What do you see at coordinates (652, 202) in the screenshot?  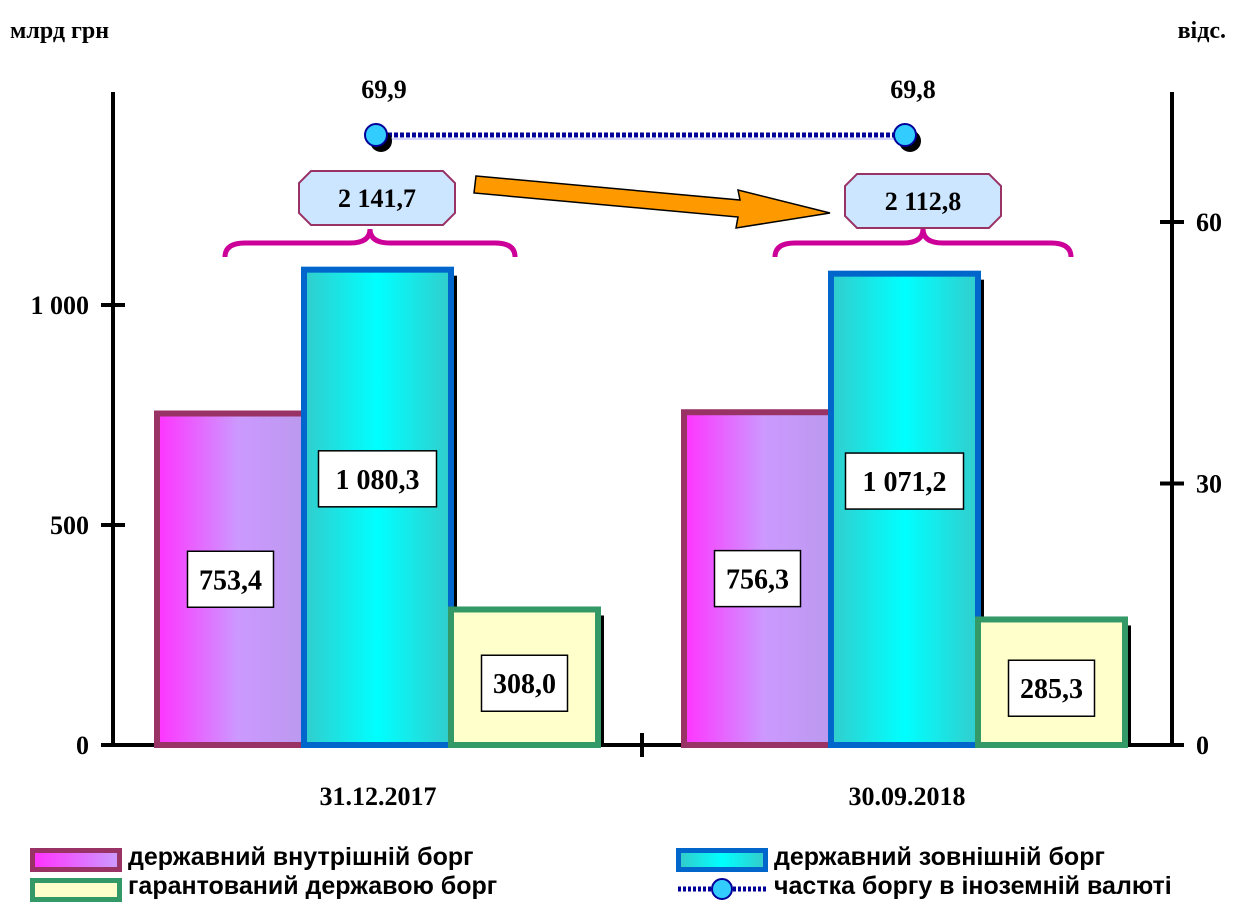 I see `trend-arrow` at bounding box center [652, 202].